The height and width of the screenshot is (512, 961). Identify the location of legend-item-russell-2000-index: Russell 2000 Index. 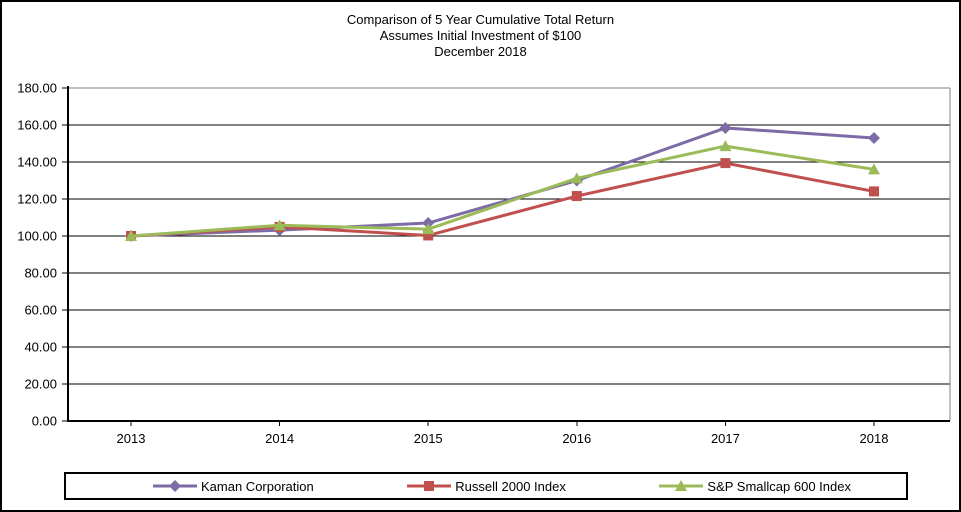
(485, 486).